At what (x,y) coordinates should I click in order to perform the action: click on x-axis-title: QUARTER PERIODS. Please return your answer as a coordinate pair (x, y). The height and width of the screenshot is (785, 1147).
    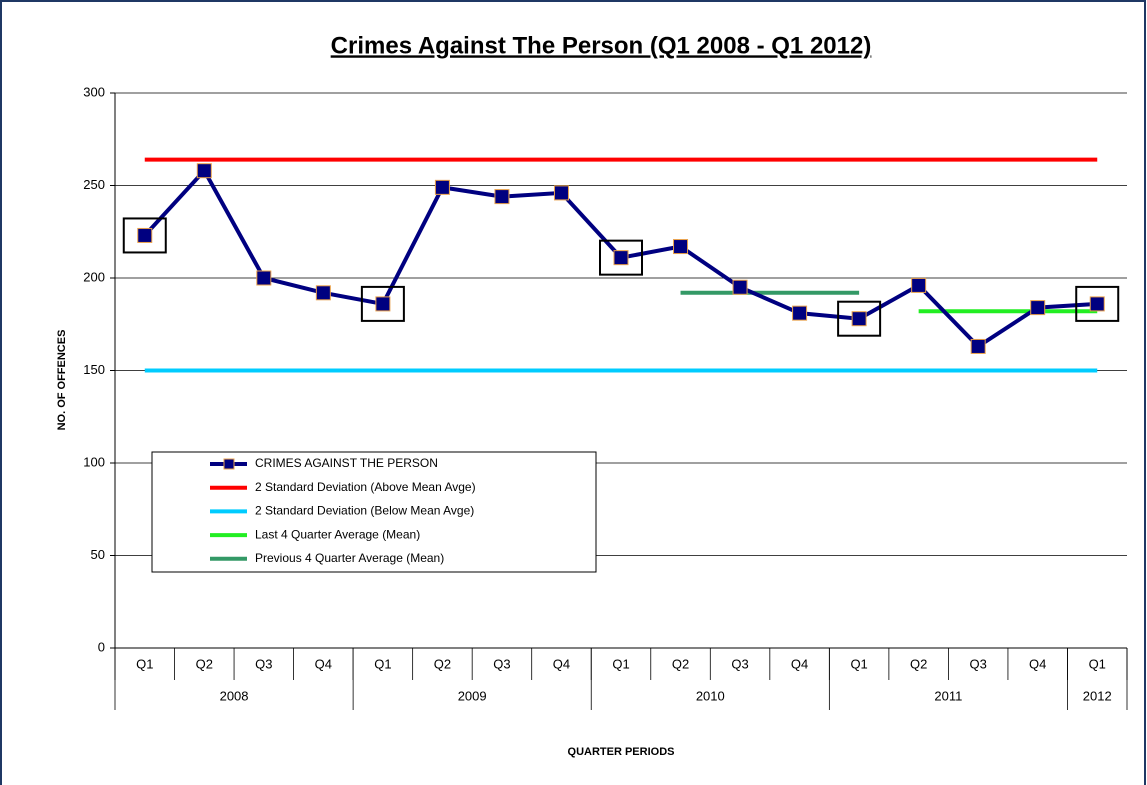
    Looking at the image, I should click on (621, 752).